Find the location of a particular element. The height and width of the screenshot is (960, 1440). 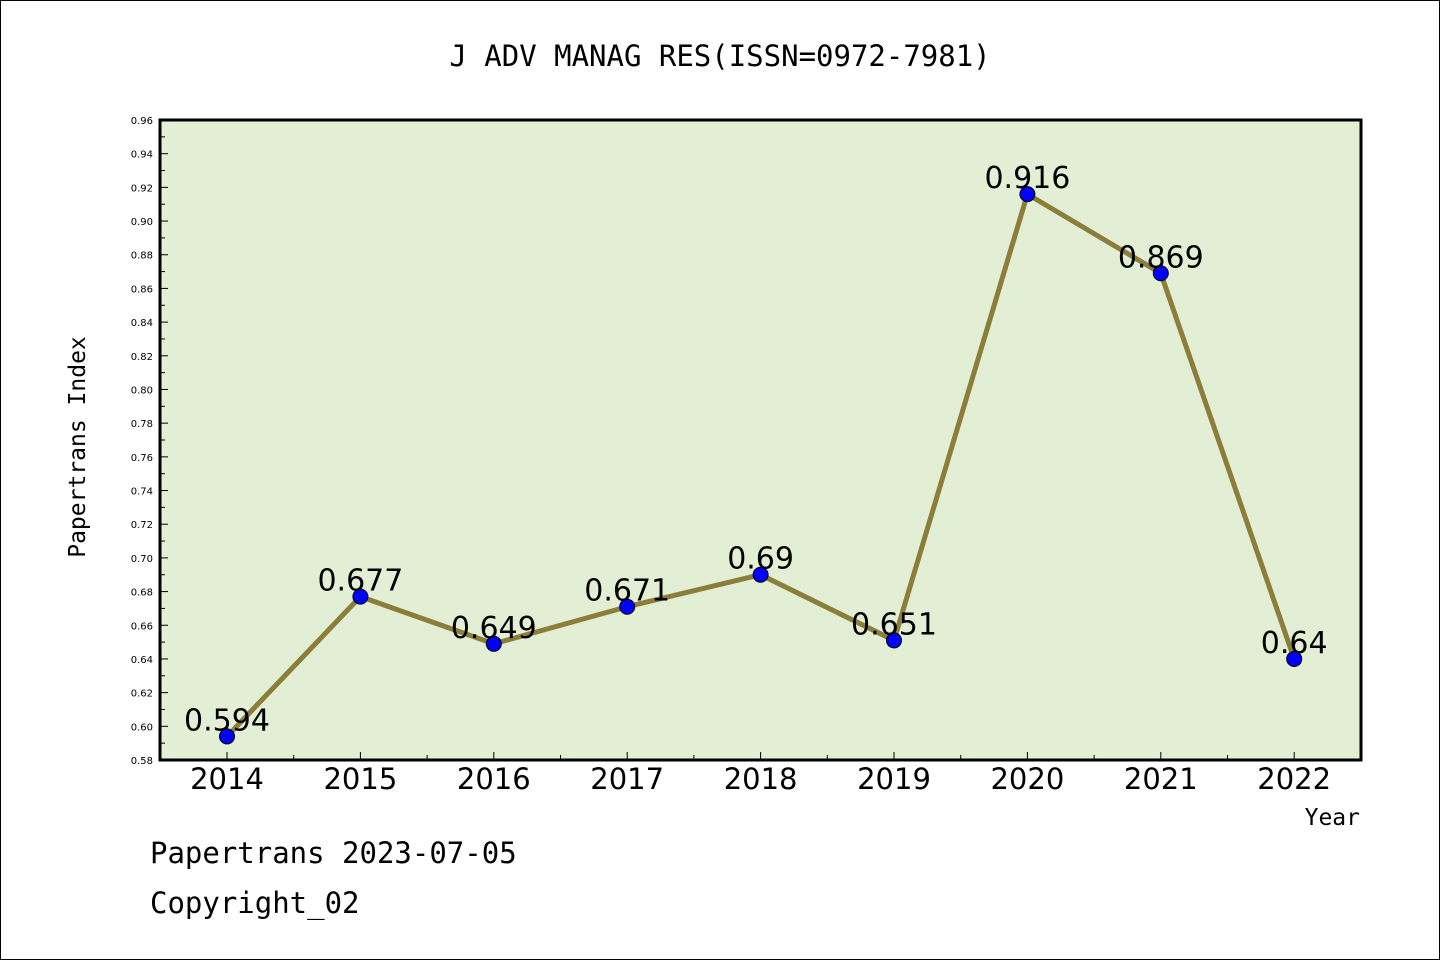

data-label: 0.64 is located at coordinates (1294, 643).